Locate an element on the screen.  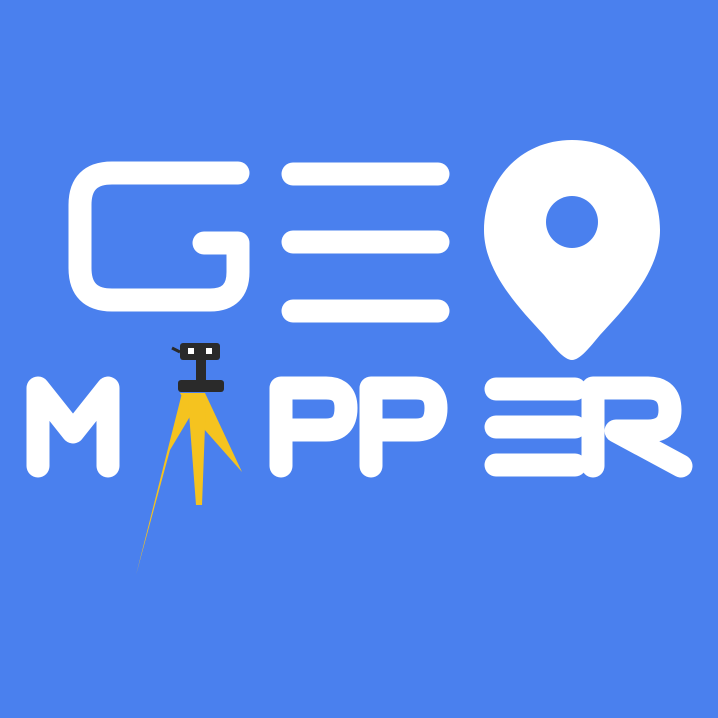
letter-m is located at coordinates (73, 427).